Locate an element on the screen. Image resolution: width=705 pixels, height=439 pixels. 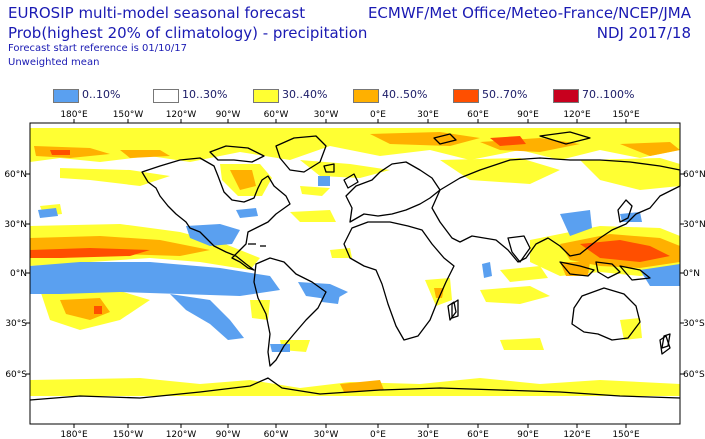
latitude-label-left: 0°N is located at coordinates (18, 274).